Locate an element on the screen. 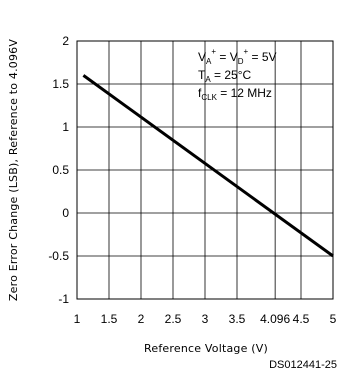  x-tick-label: 3 is located at coordinates (205, 319).